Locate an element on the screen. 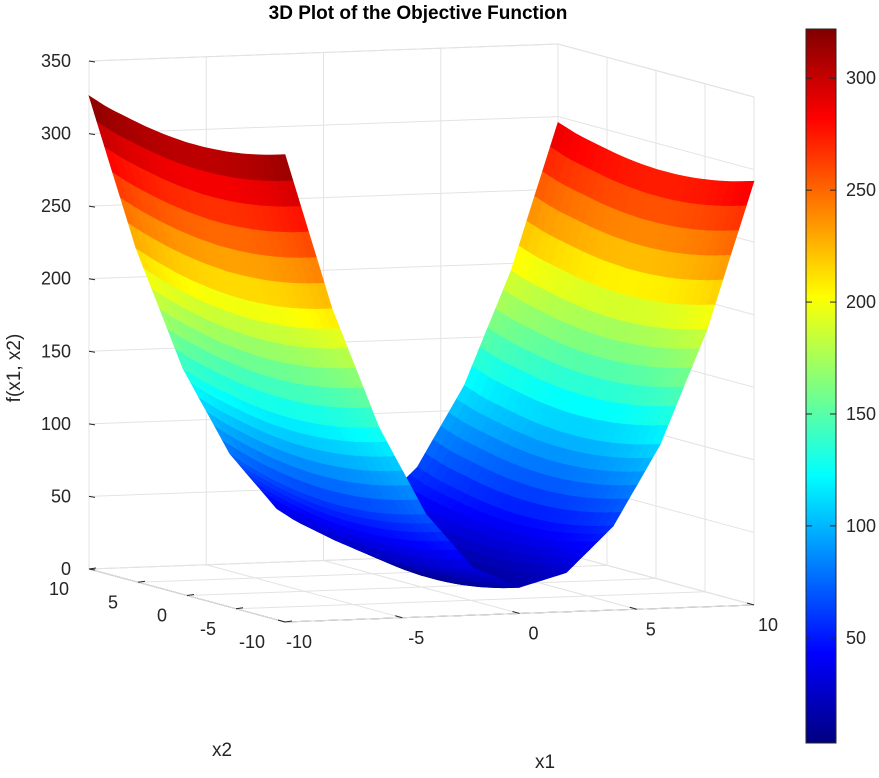 This screenshot has height=778, width=879. x-tick-label: -5 is located at coordinates (416, 638).